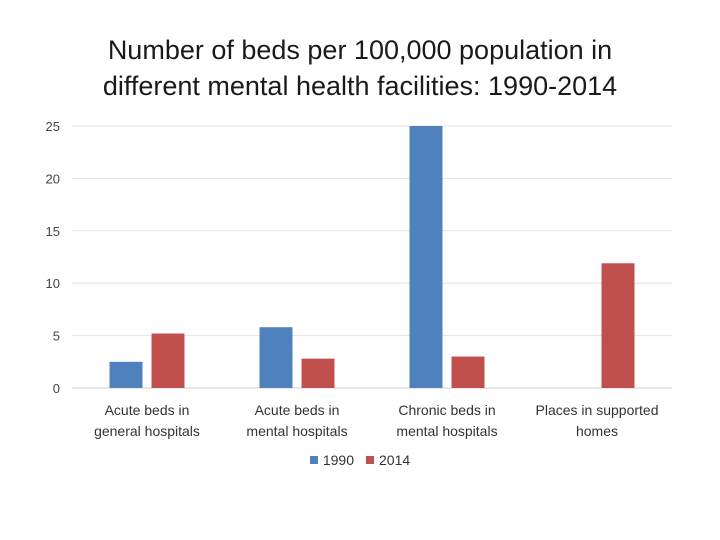  What do you see at coordinates (53, 231) in the screenshot?
I see `y-tick-label-15: 15` at bounding box center [53, 231].